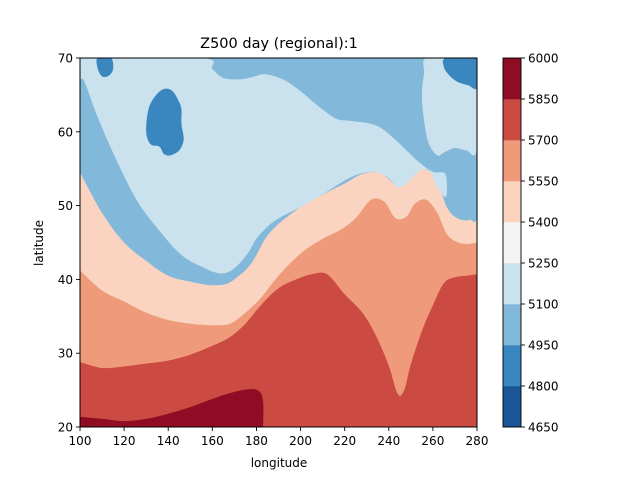 The image size is (640, 480). I want to click on colorbar-tick-label: 5700, so click(543, 141).